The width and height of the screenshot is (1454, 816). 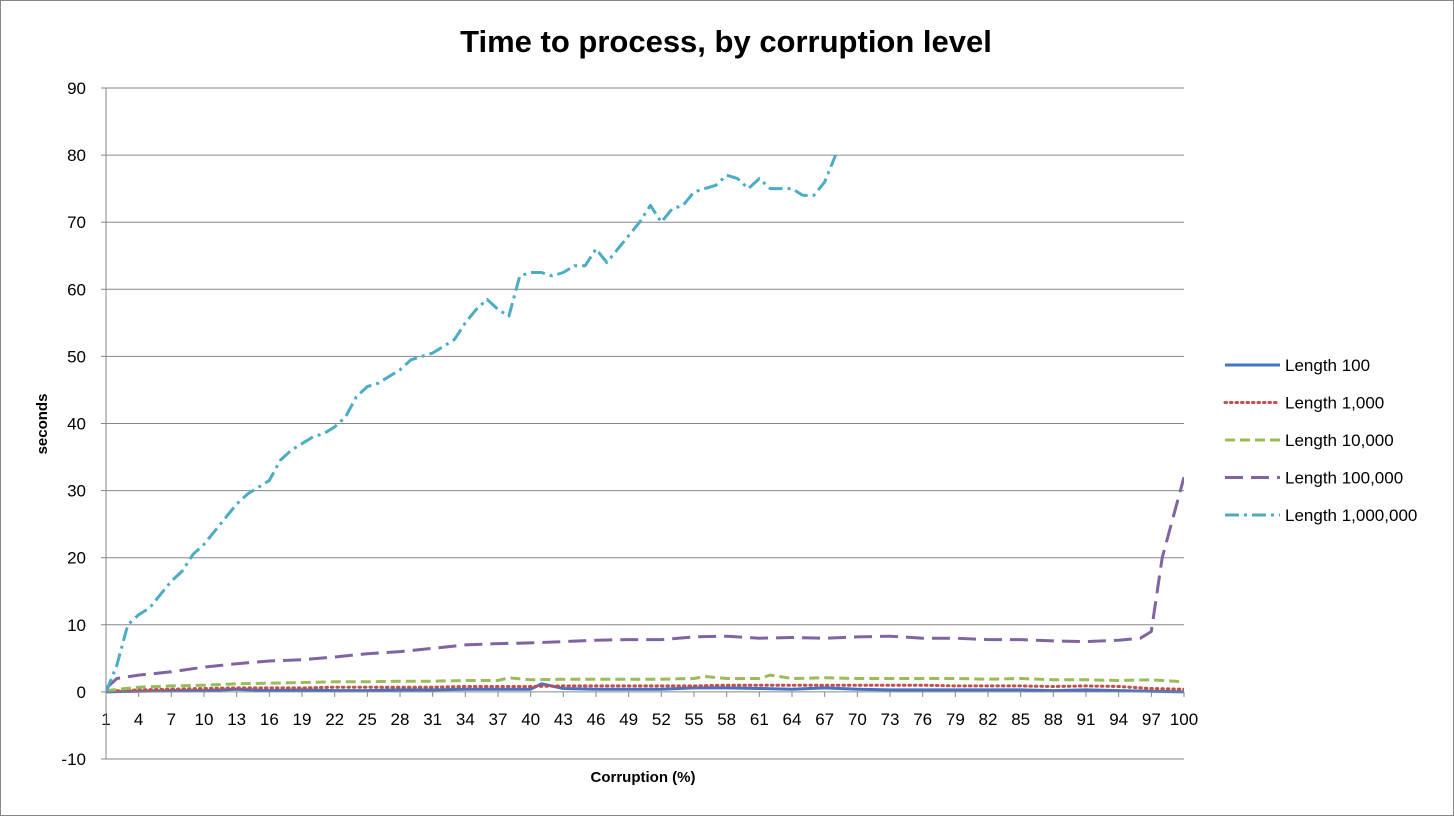 I want to click on x-tick-label: 4, so click(x=138, y=719).